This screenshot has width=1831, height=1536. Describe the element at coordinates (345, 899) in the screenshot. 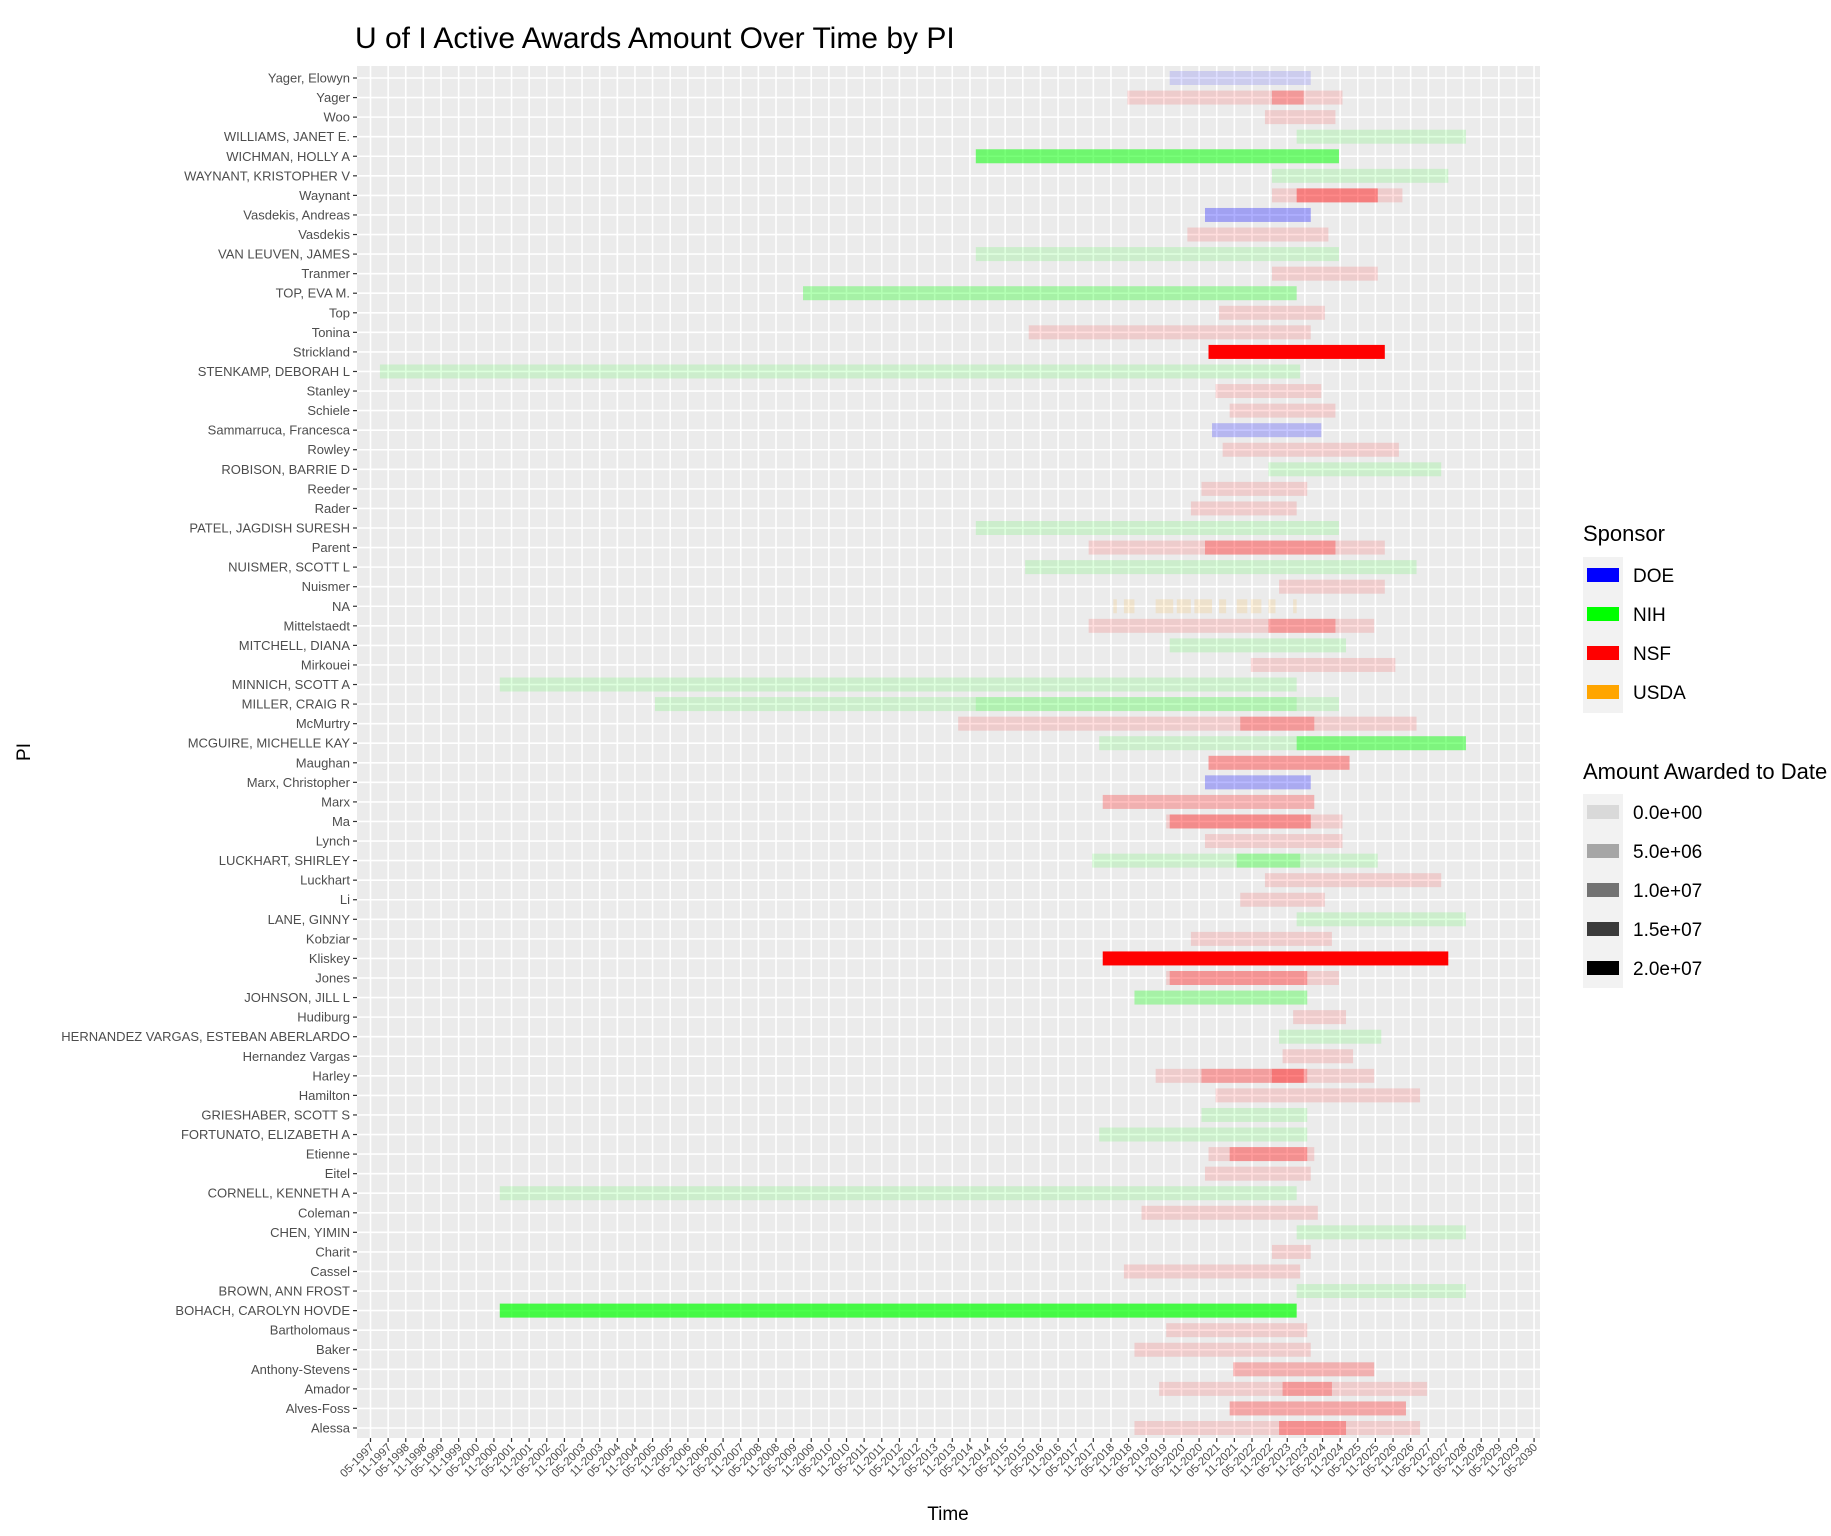

I see `y-tick-label: Li` at that location.